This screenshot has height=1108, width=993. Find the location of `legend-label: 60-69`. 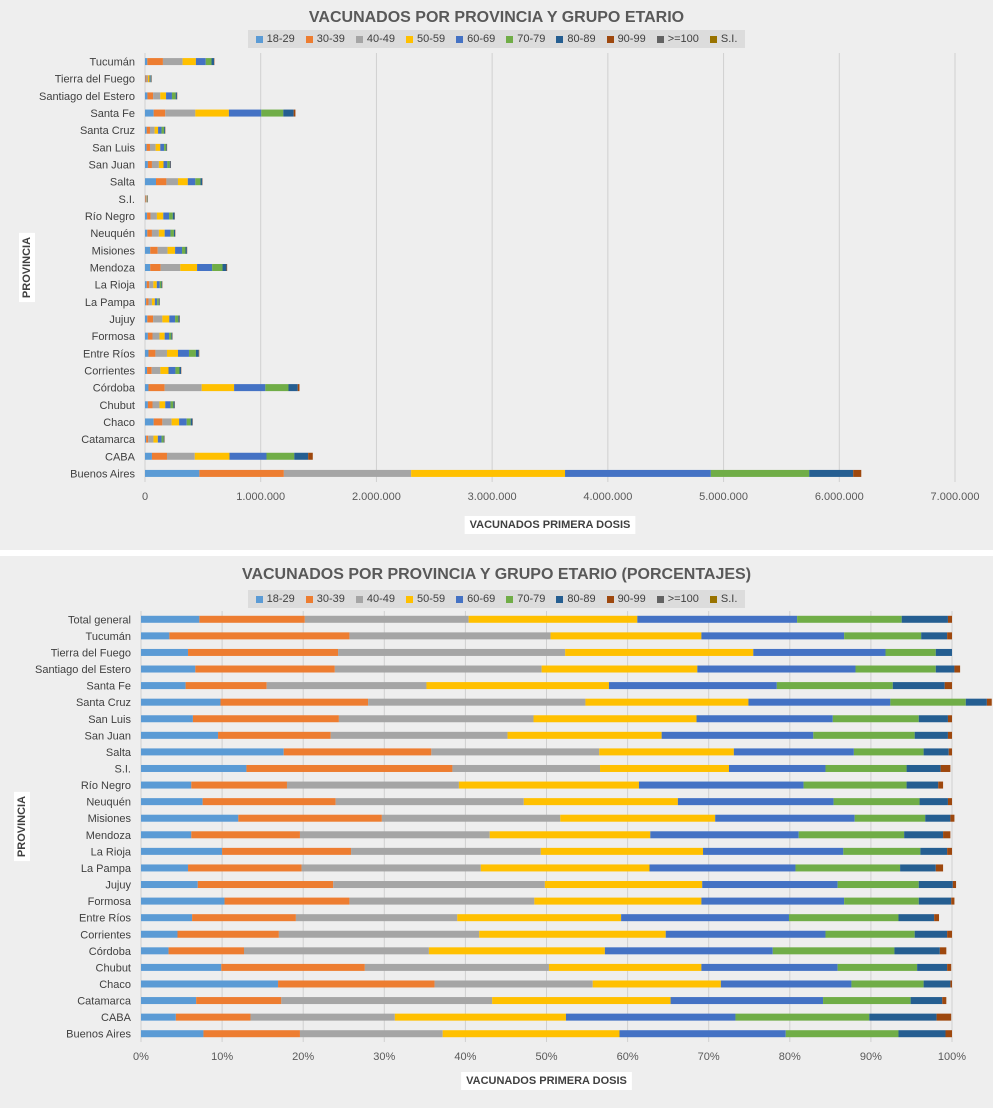

legend-label: 60-69 is located at coordinates (481, 599).